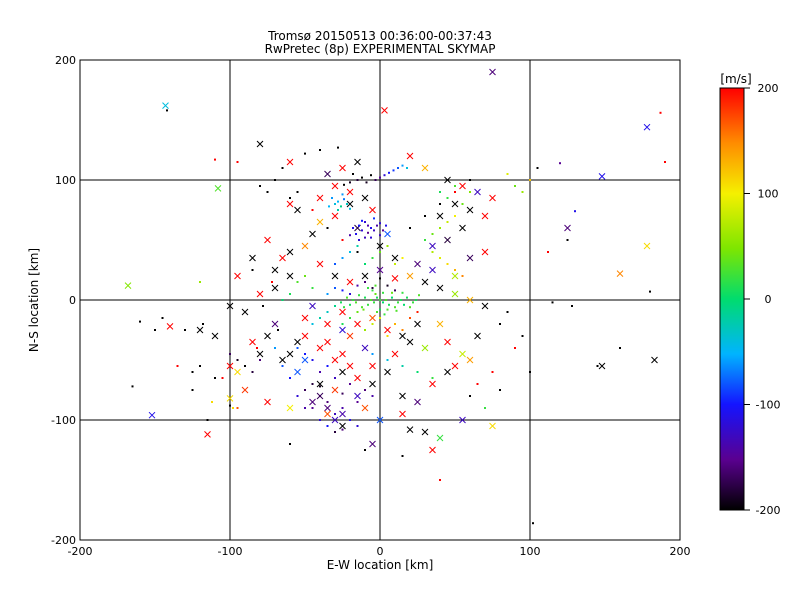 This screenshot has width=800, height=600. I want to click on y-axis-label: N-S location [km], so click(34, 300).